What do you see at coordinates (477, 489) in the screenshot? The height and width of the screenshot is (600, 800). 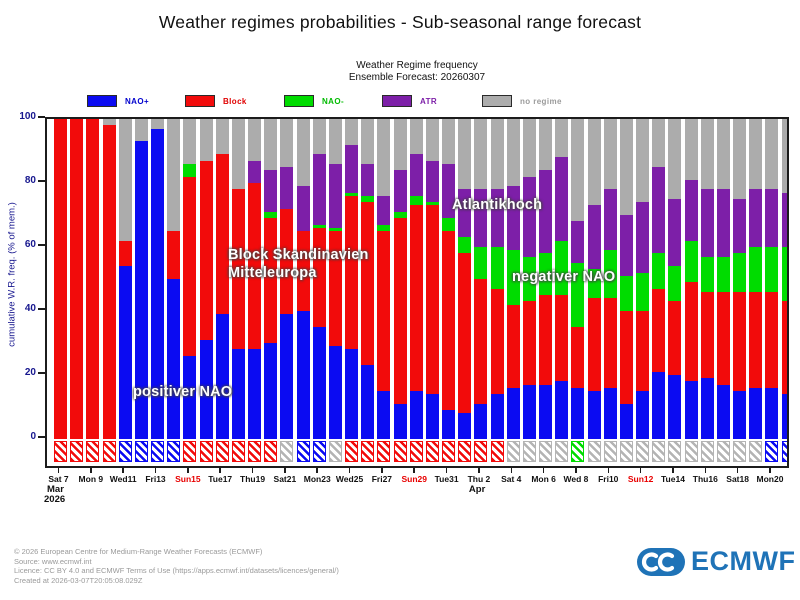 I see `month-label-apr: Apr` at bounding box center [477, 489].